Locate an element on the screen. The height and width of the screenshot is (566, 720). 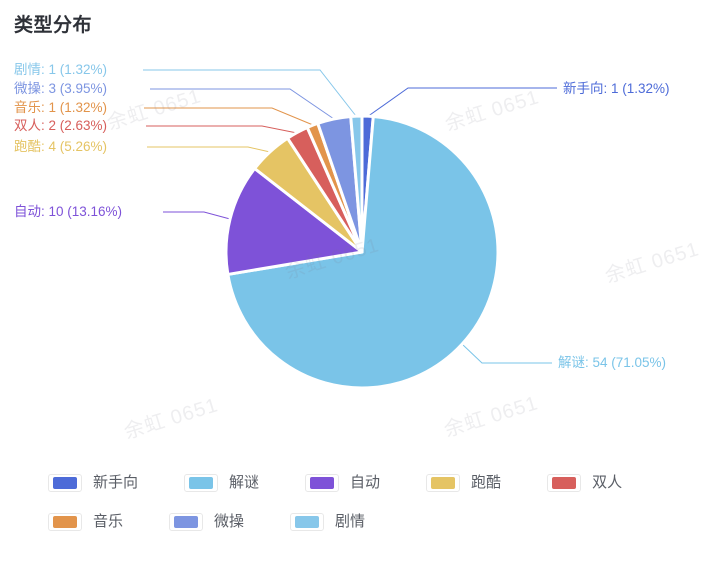
leader-line-shuangren is located at coordinates (222, 129).